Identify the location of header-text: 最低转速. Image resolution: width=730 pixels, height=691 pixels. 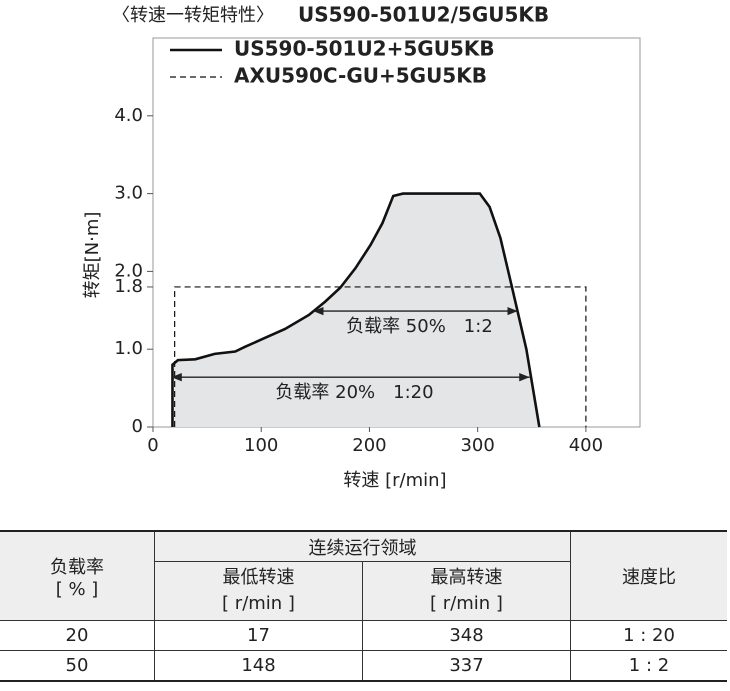
(258, 577).